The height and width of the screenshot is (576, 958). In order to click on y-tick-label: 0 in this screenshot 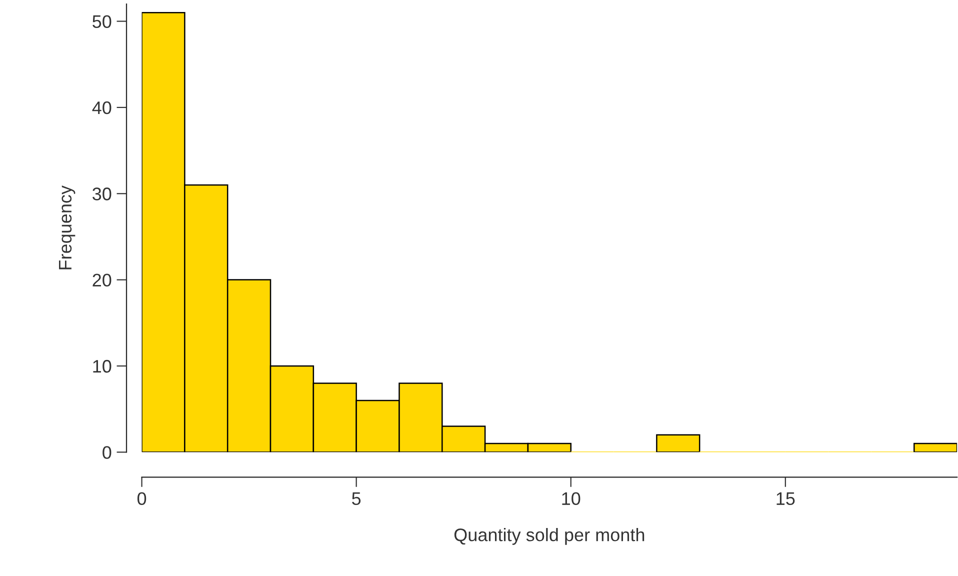, I will do `click(107, 452)`.